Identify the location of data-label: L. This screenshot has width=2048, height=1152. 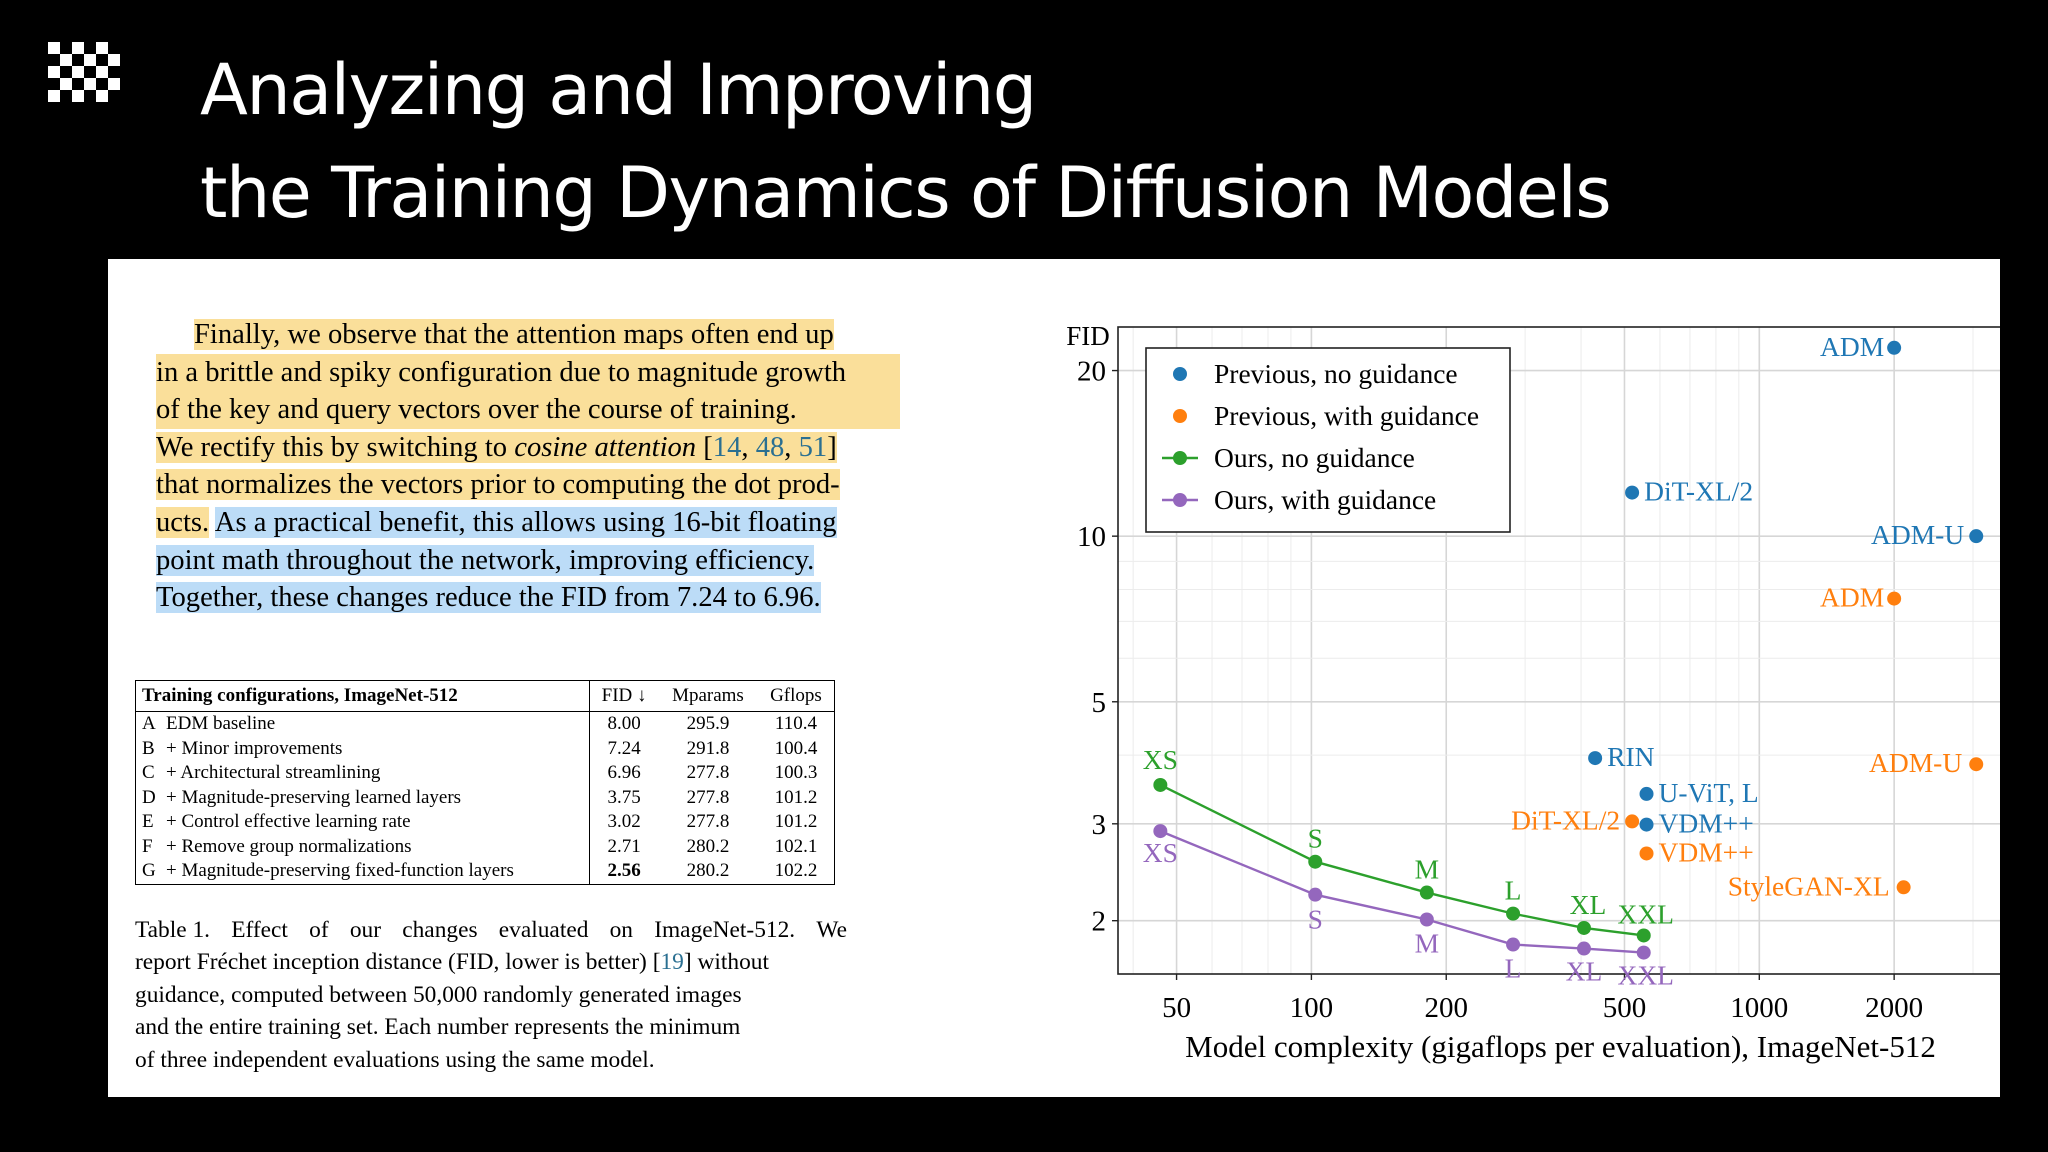
(1513, 890).